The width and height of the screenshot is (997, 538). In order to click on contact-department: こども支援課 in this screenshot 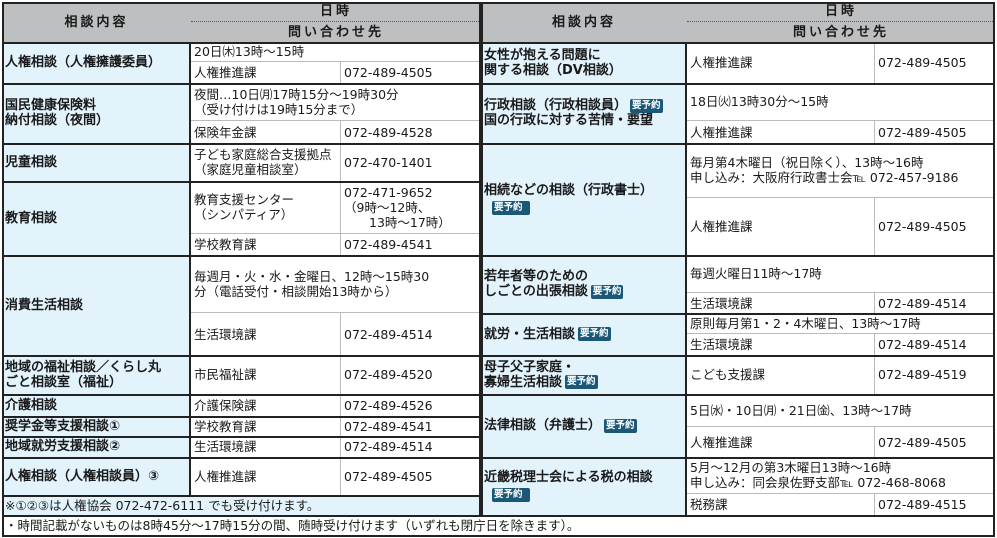, I will do `click(781, 374)`.